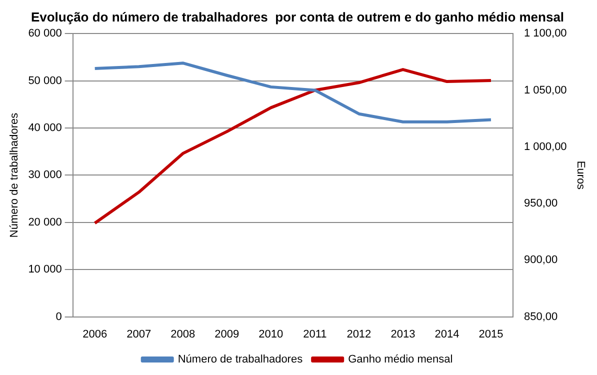 The image size is (597, 375). What do you see at coordinates (227, 334) in the screenshot?
I see `x-tick-label: 2009` at bounding box center [227, 334].